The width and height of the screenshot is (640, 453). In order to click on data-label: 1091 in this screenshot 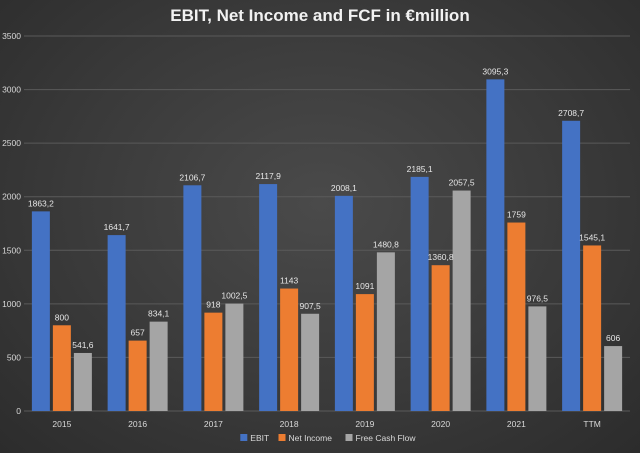, I will do `click(364, 286)`.